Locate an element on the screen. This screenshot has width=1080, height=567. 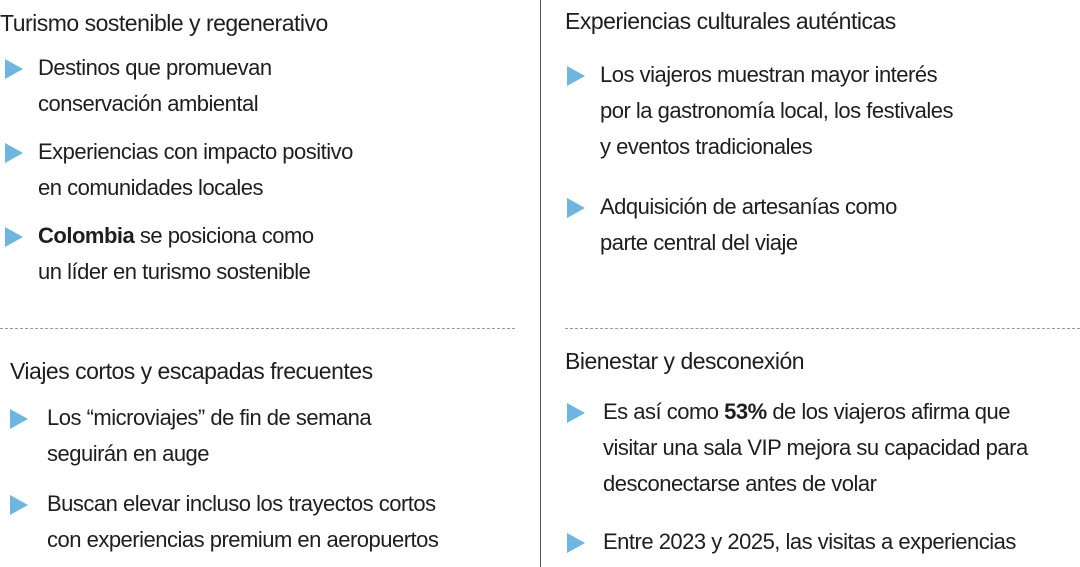
bold-text: Colombia is located at coordinates (86, 235).